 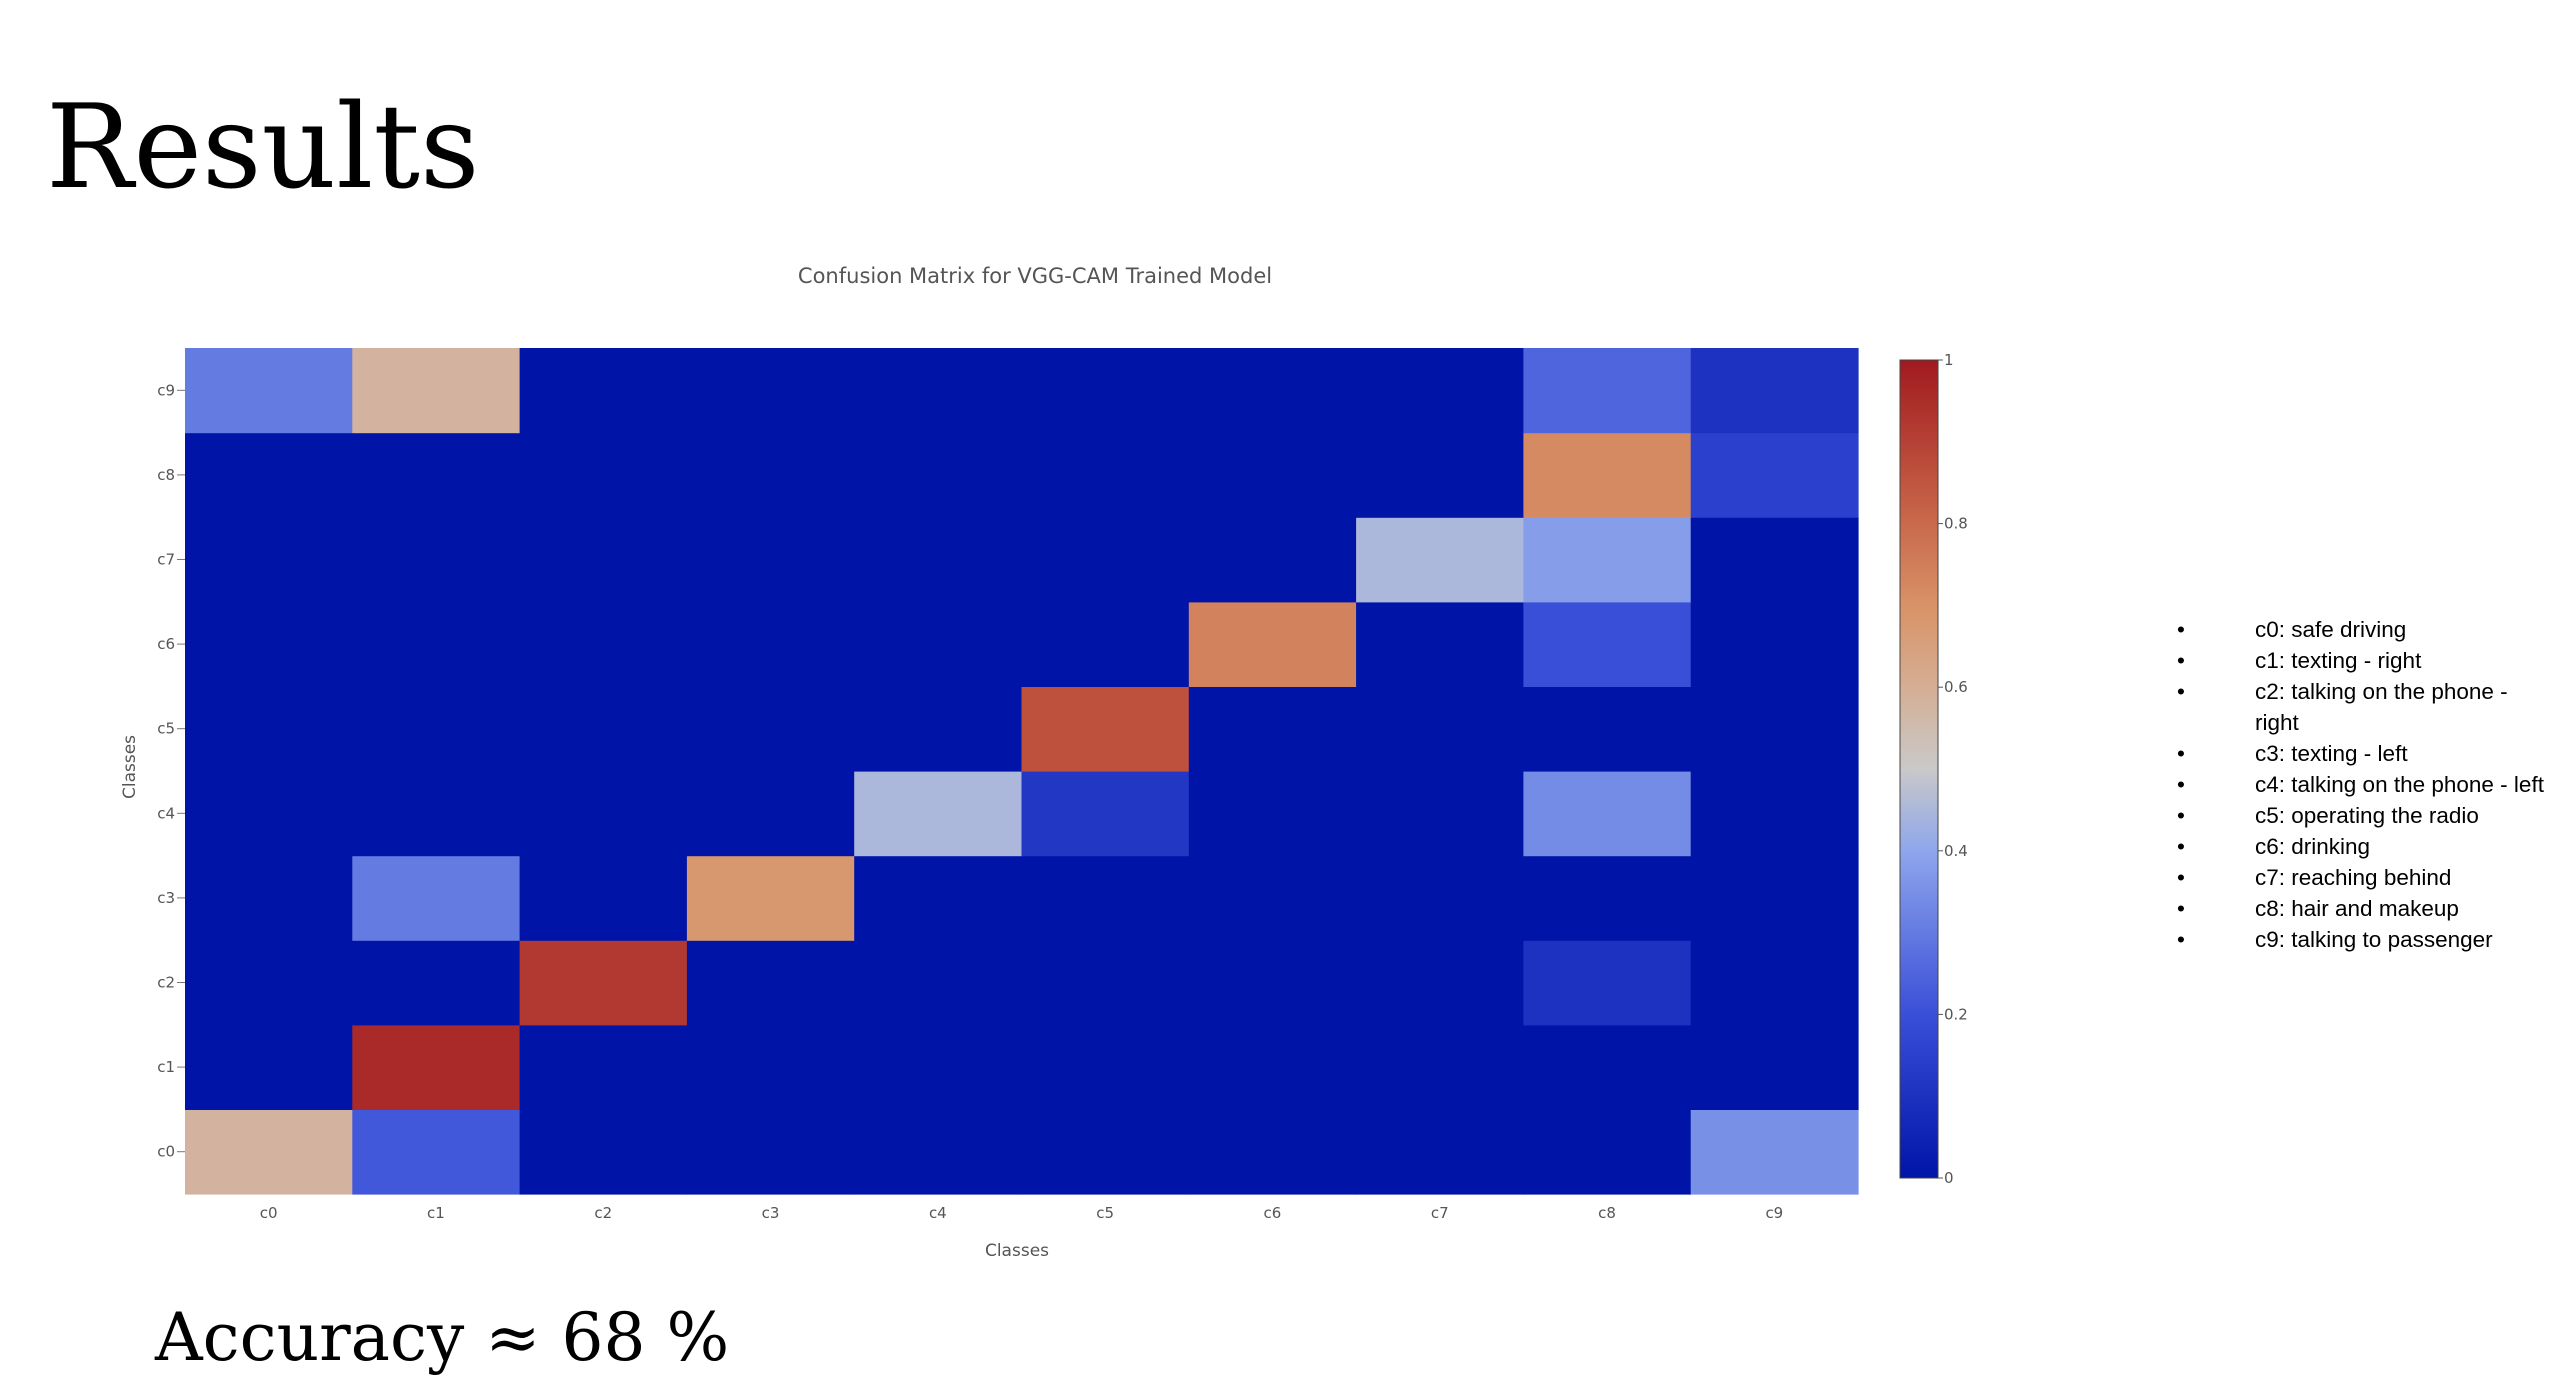 I want to click on heatmap-cell-c1-c2, so click(x=603, y=1067).